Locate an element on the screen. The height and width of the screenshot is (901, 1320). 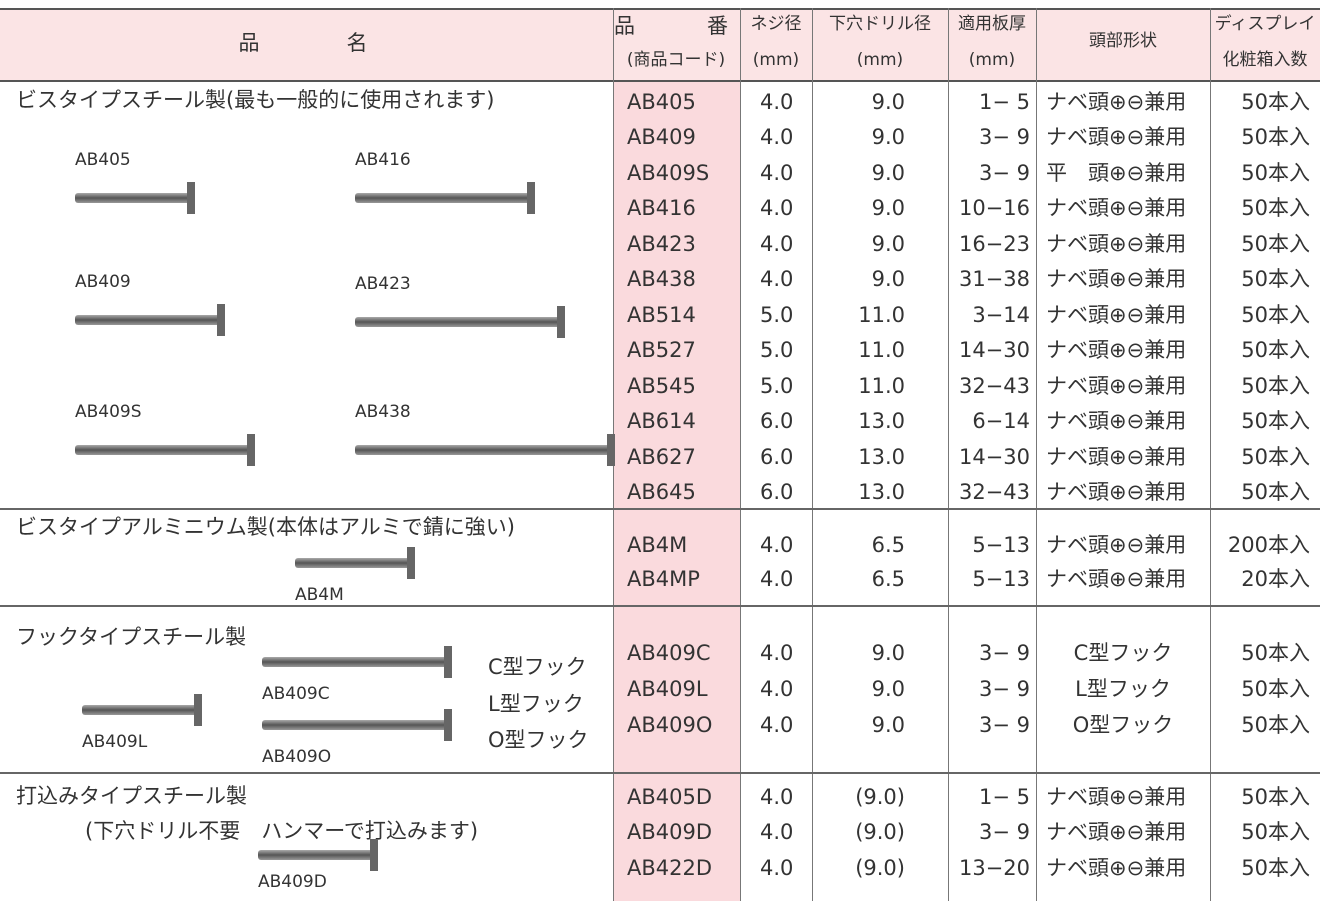
product-code: AB405D is located at coordinates (670, 796).